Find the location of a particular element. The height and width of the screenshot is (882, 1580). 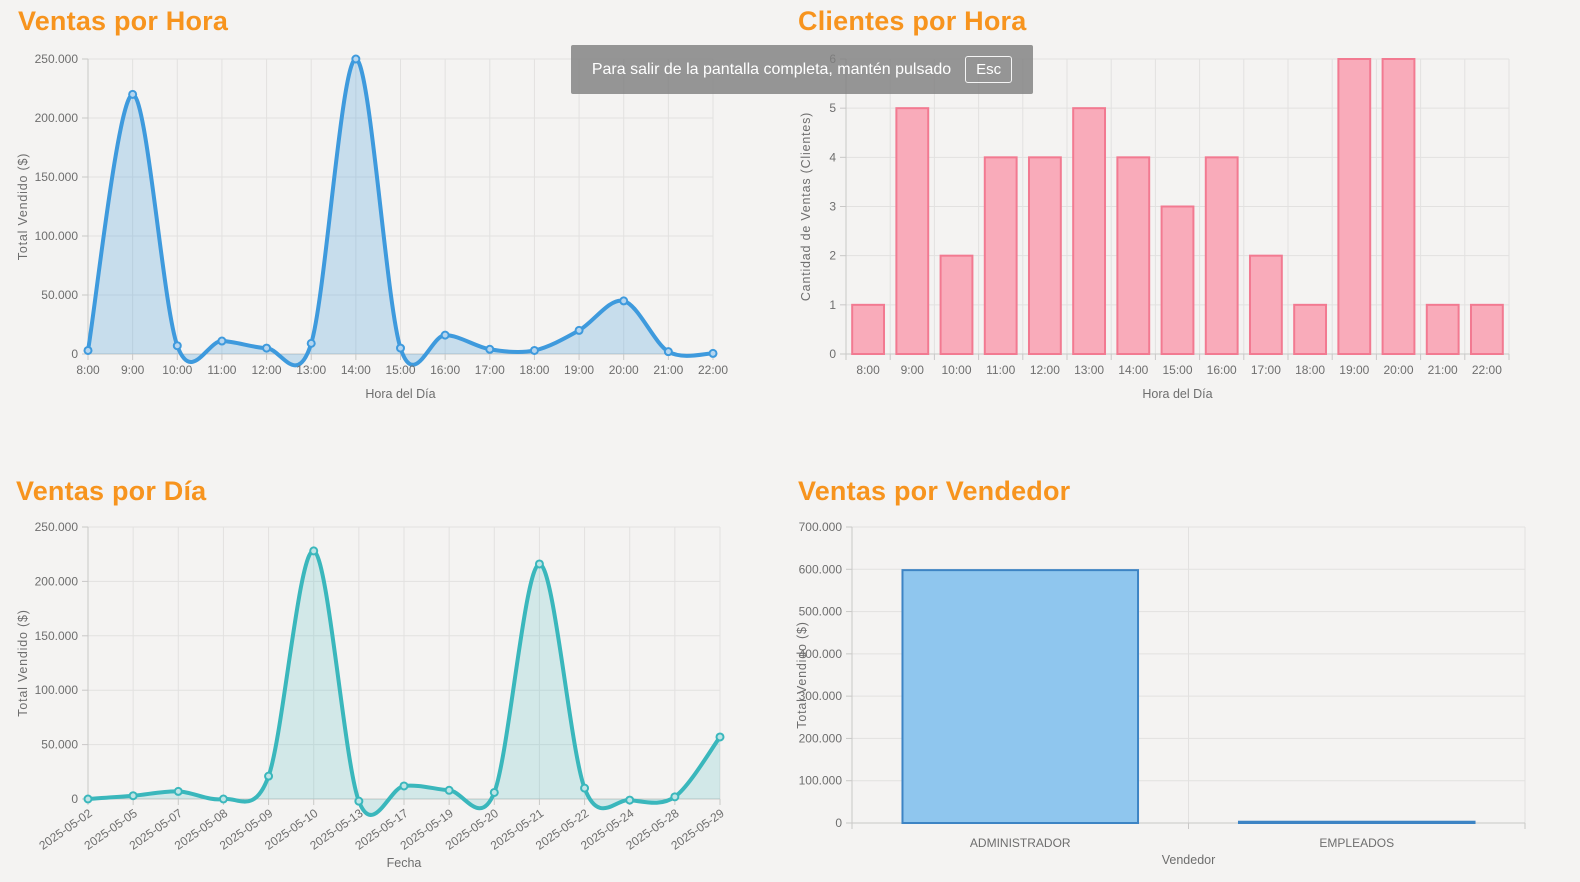

x-tick-label: 14:00 is located at coordinates (356, 370).